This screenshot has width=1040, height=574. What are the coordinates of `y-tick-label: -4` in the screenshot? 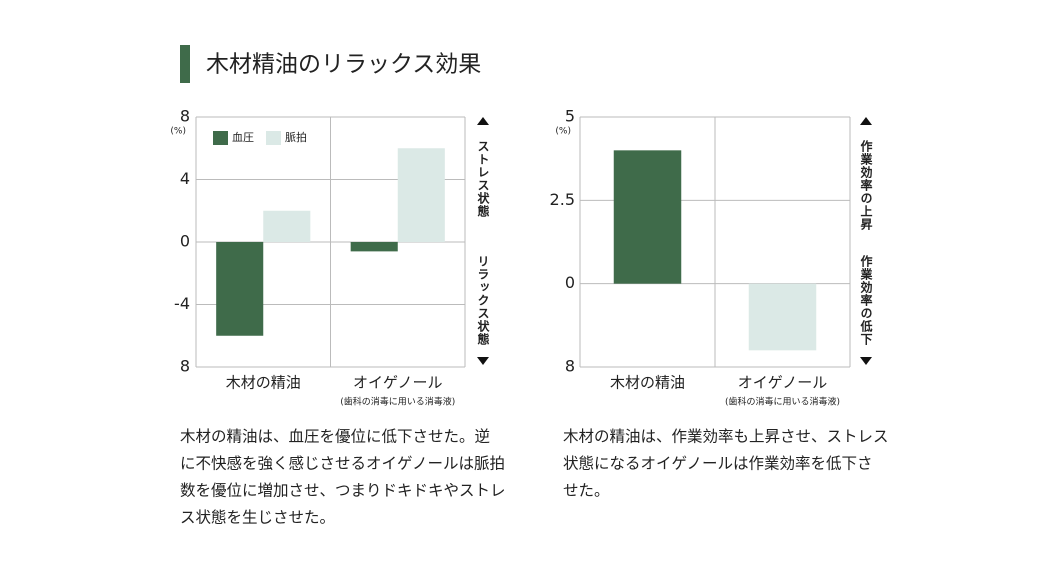 It's located at (182, 303).